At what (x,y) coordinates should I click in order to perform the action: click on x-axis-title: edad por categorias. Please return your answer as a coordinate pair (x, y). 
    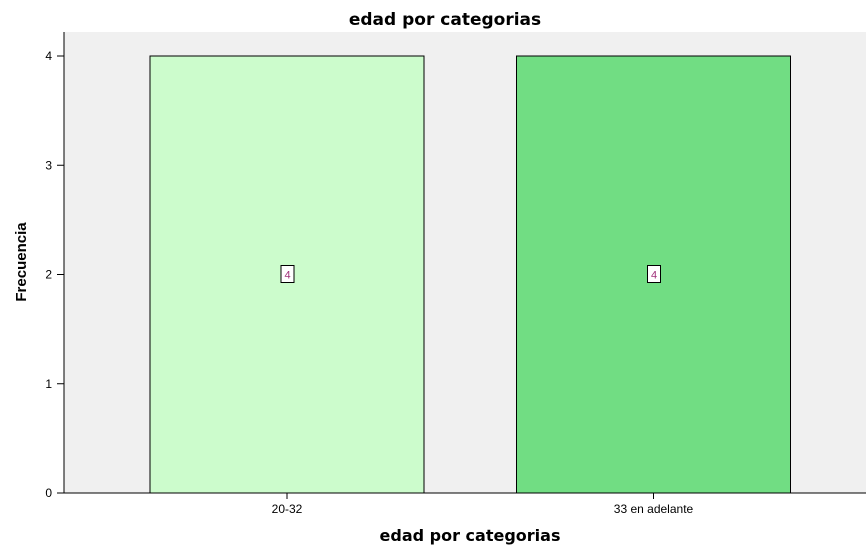
    Looking at the image, I should click on (470, 535).